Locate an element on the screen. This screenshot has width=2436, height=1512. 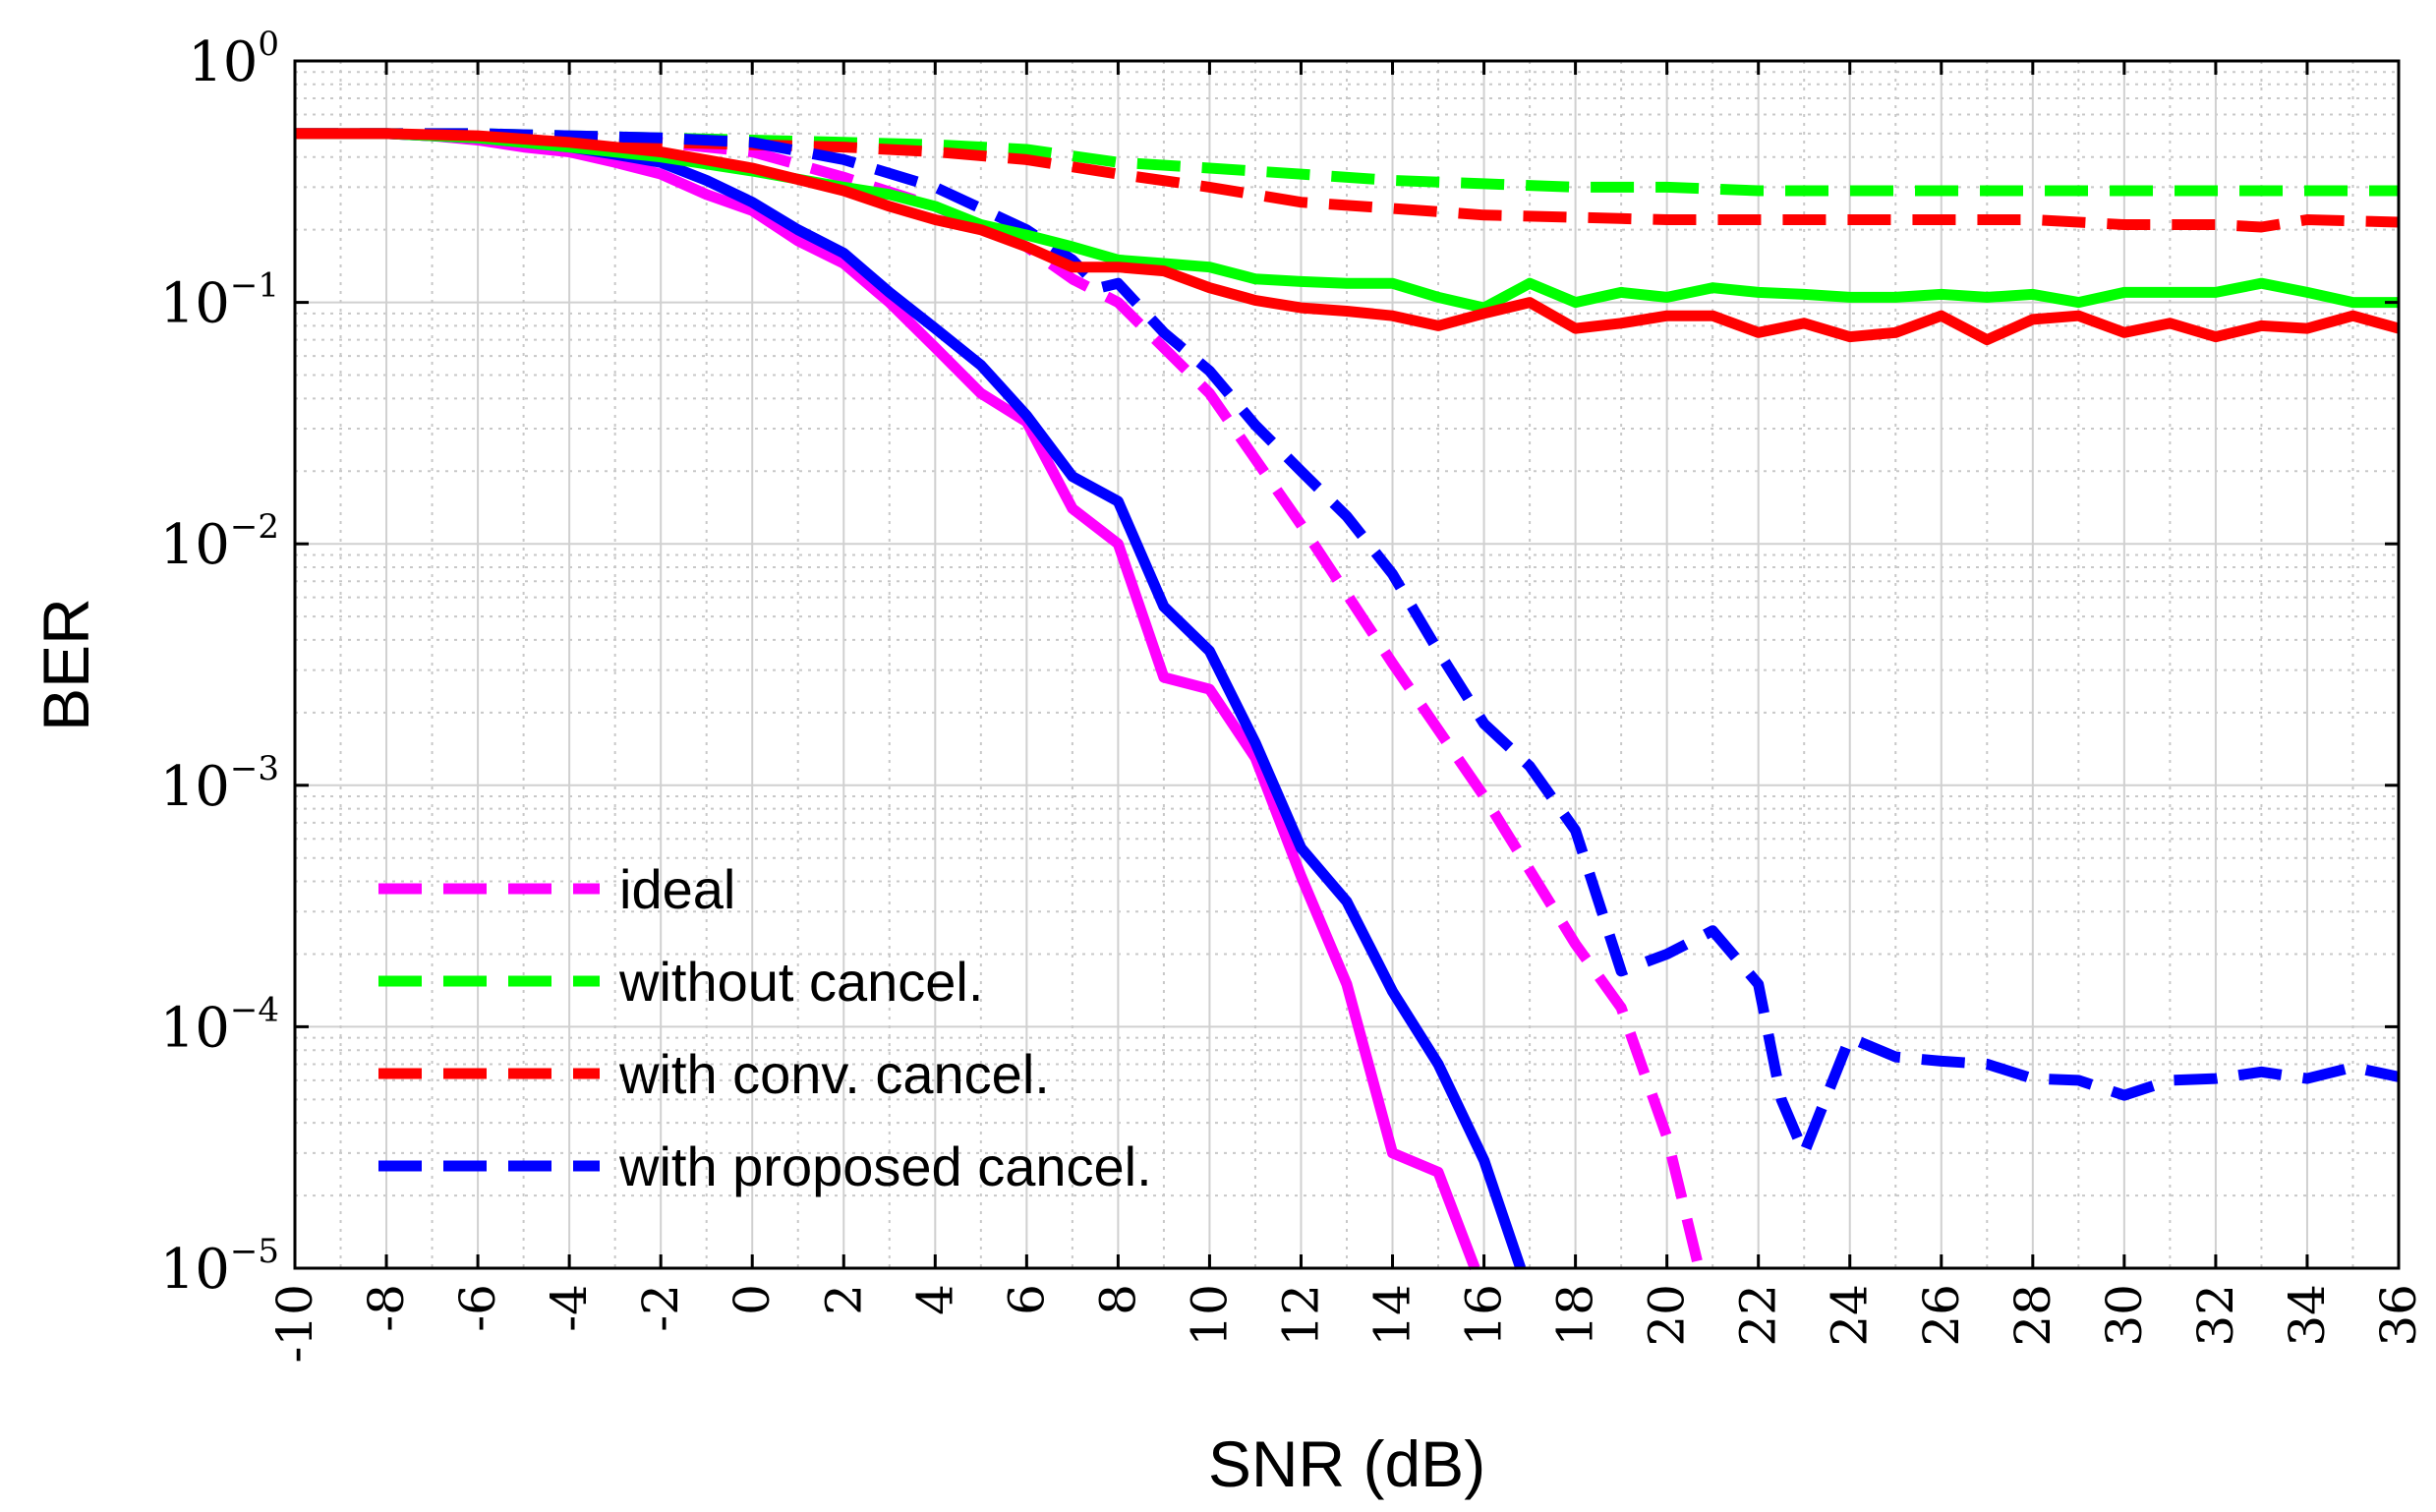
y-tick-label: 10⁻² is located at coordinates (219, 542).